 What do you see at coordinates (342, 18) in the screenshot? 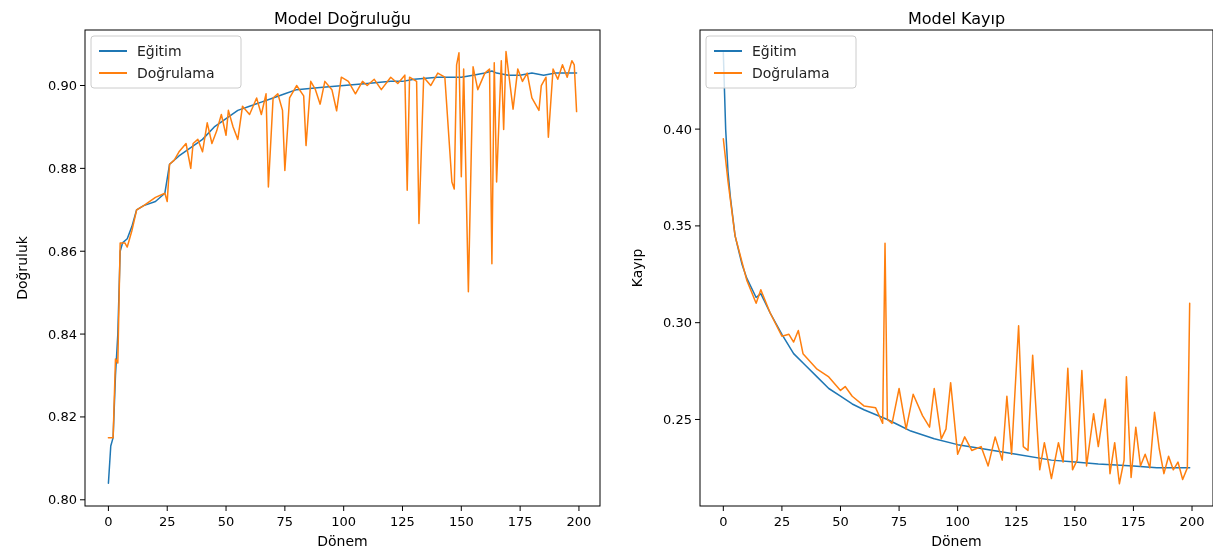
I see `chart-title: Model Doğruluğu` at bounding box center [342, 18].